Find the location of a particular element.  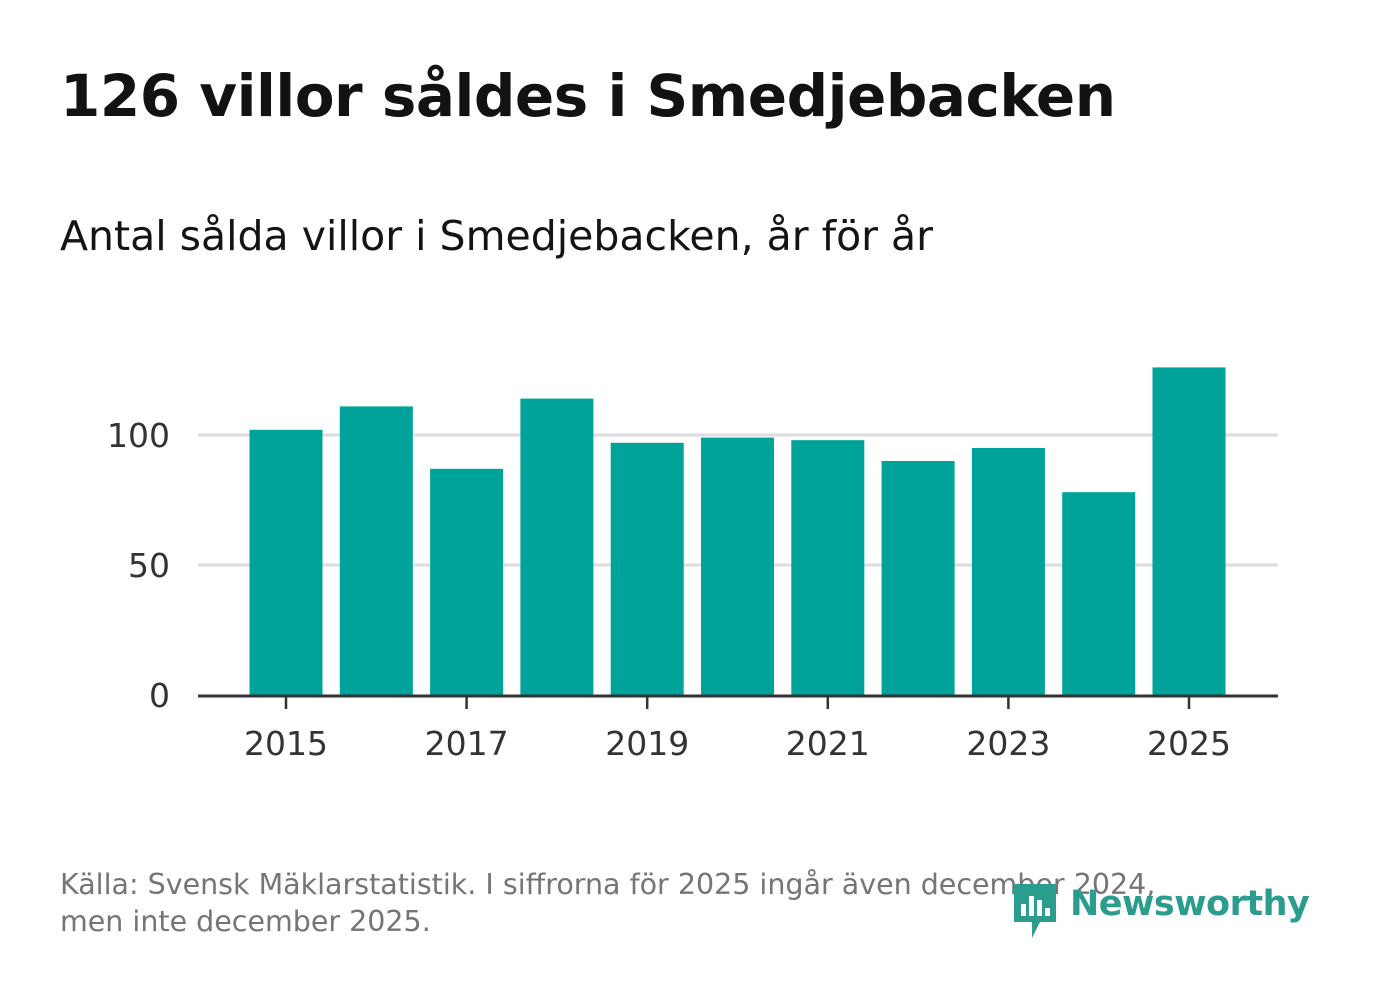

x-tick-label: 2025 is located at coordinates (1189, 743).